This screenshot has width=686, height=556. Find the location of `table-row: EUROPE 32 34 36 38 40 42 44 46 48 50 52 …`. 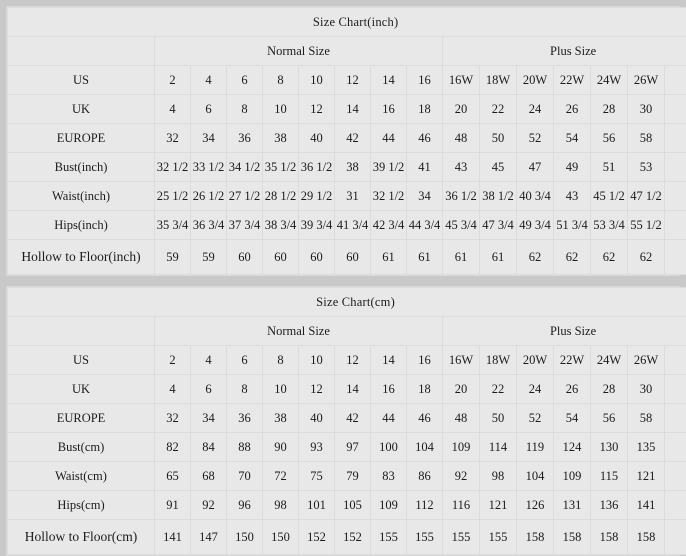

table-row: EUROPE 32 34 36 38 40 42 44 46 48 50 52 … is located at coordinates (347, 418).